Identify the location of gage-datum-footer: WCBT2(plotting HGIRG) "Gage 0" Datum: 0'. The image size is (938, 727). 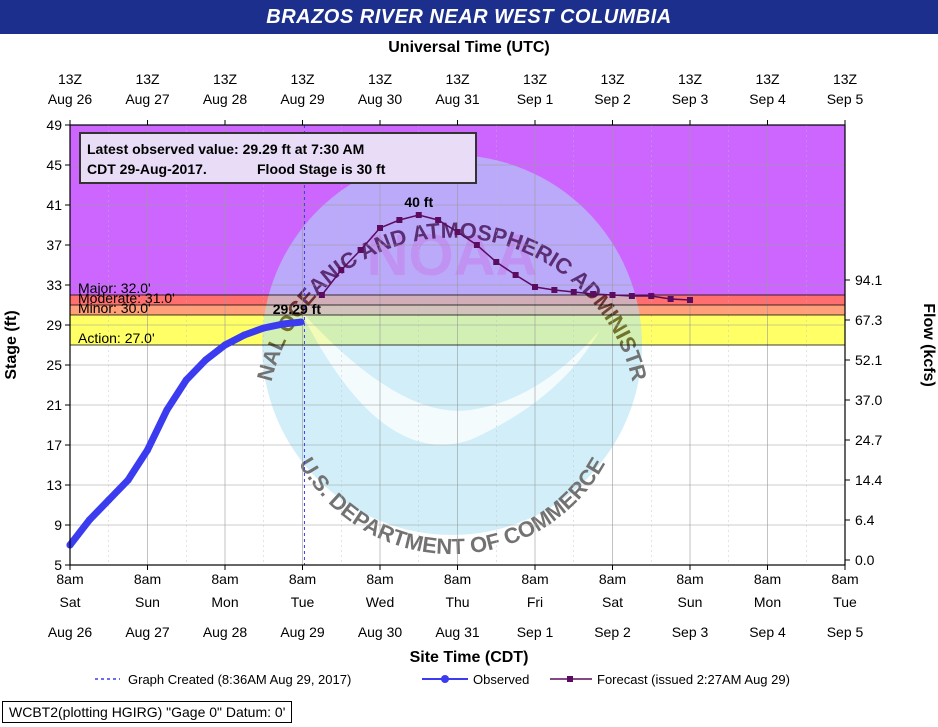
(147, 712).